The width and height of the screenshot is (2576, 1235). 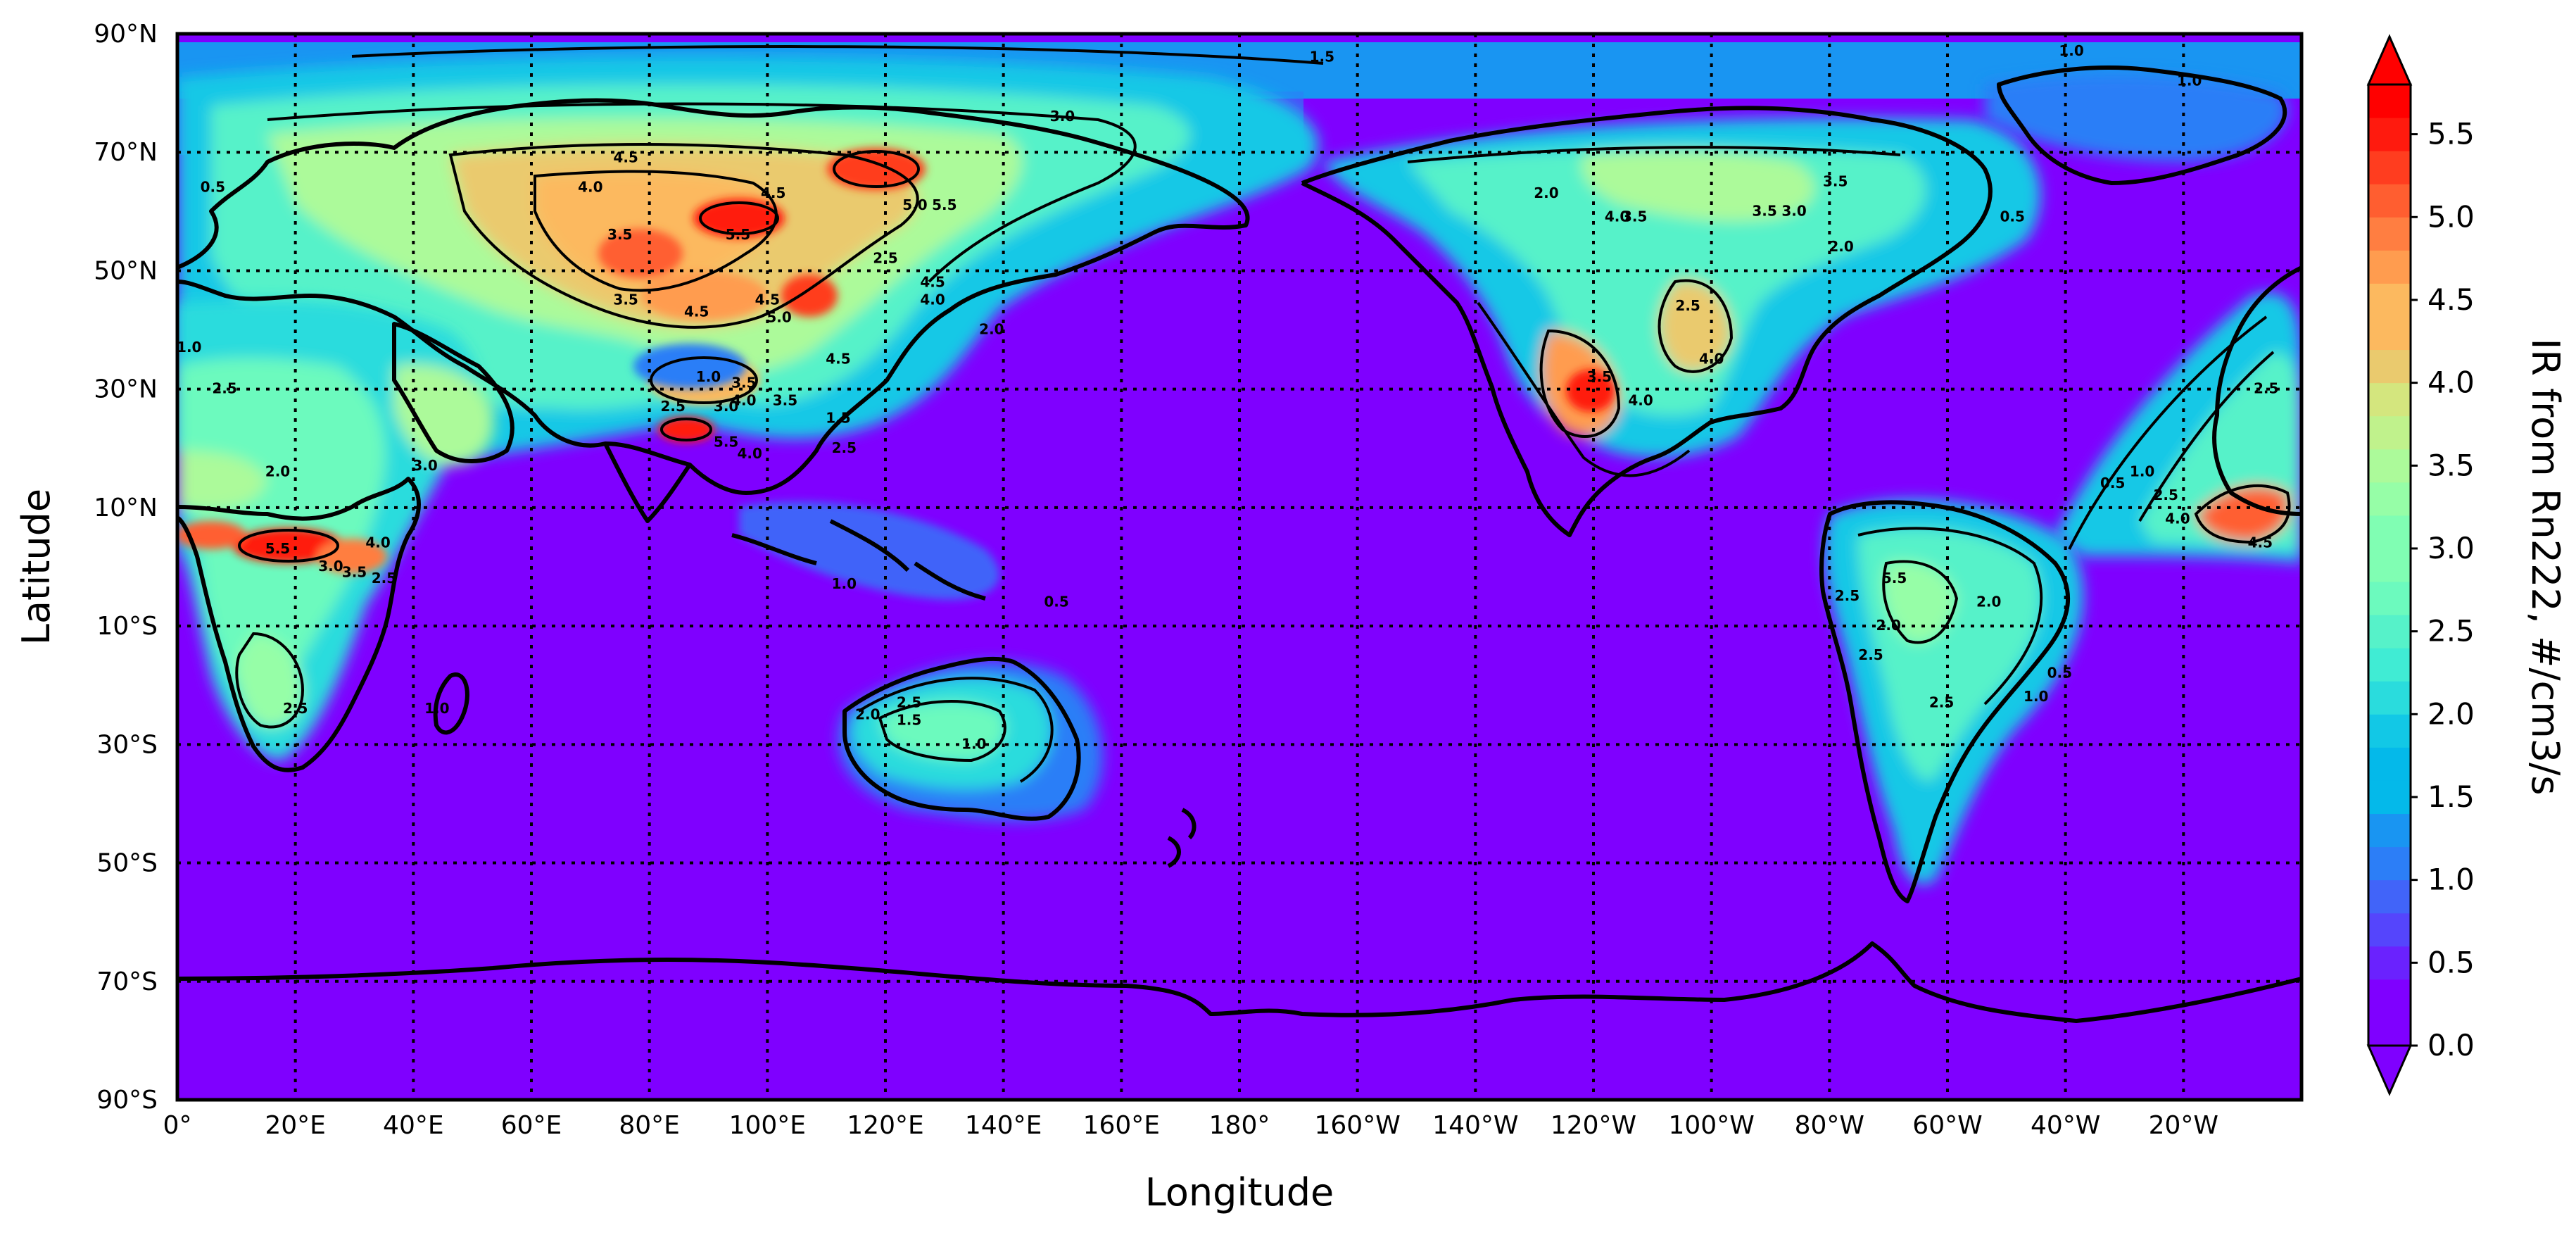 I want to click on west-africa-field, so click(x=2178, y=428).